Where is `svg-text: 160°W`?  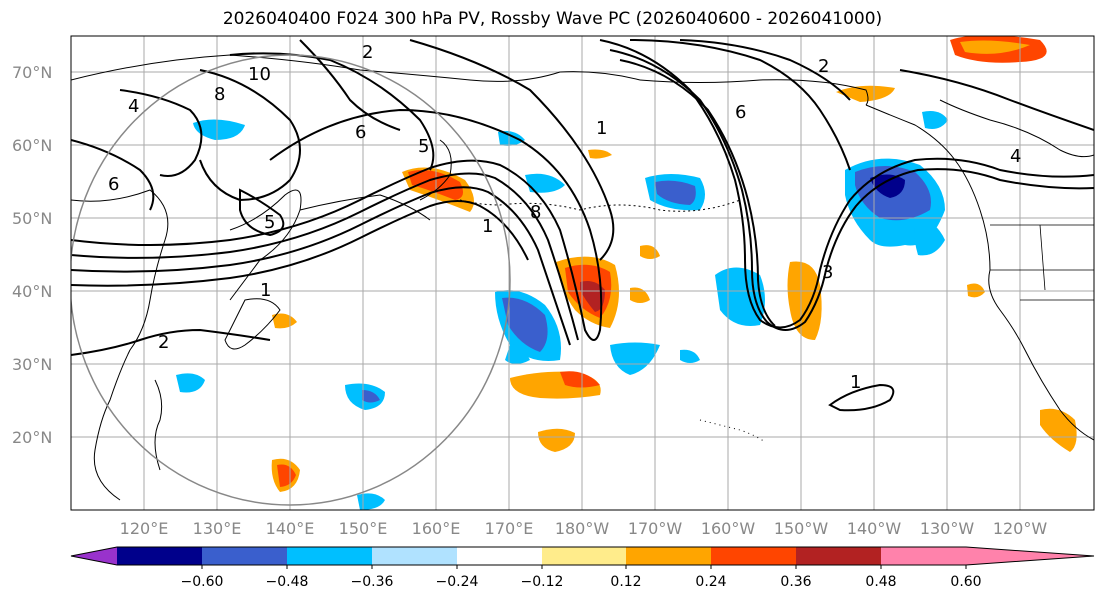
svg-text: 160°W is located at coordinates (728, 528).